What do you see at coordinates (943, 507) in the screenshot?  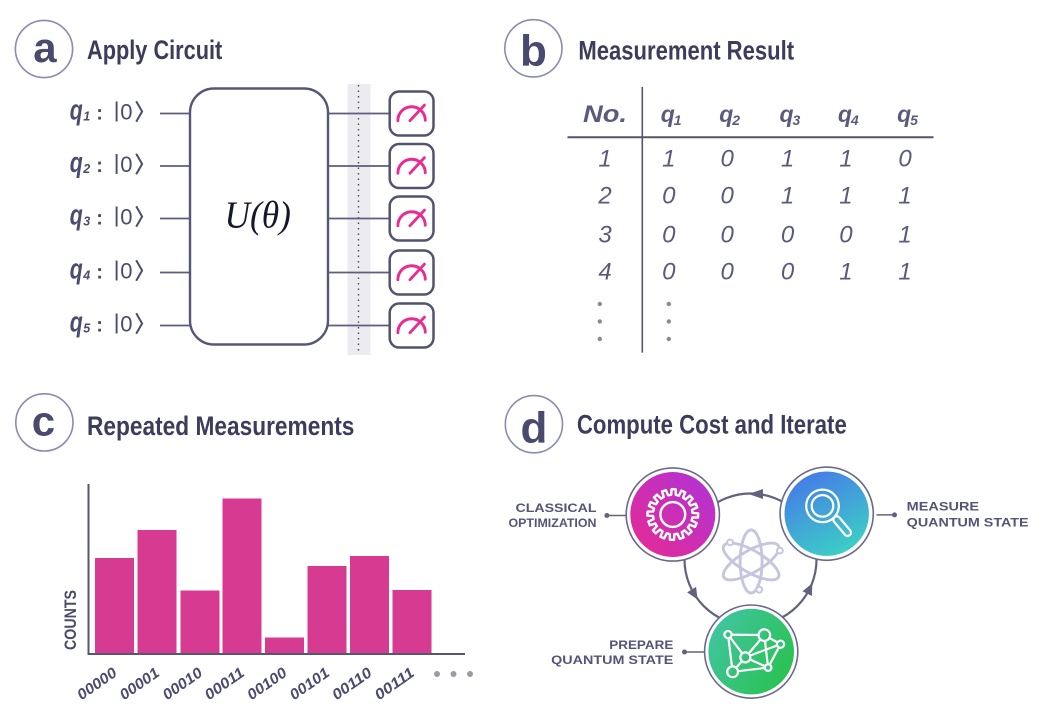 I see `svg-text: MEASURE` at bounding box center [943, 507].